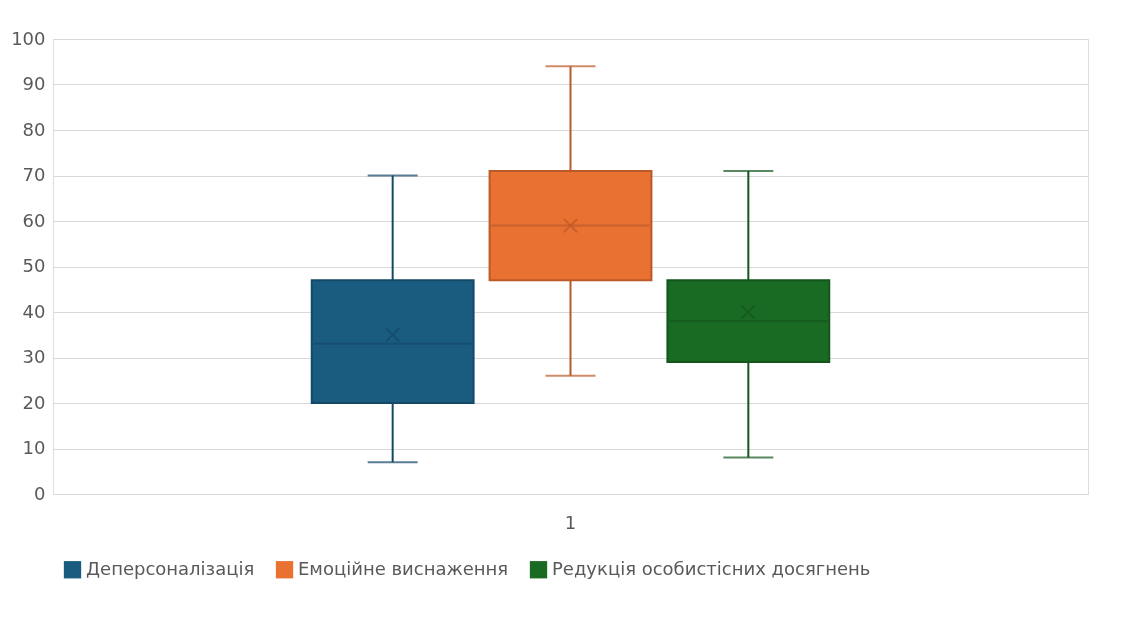  Describe the element at coordinates (34, 174) in the screenshot. I see `y-tick-label: 70` at that location.